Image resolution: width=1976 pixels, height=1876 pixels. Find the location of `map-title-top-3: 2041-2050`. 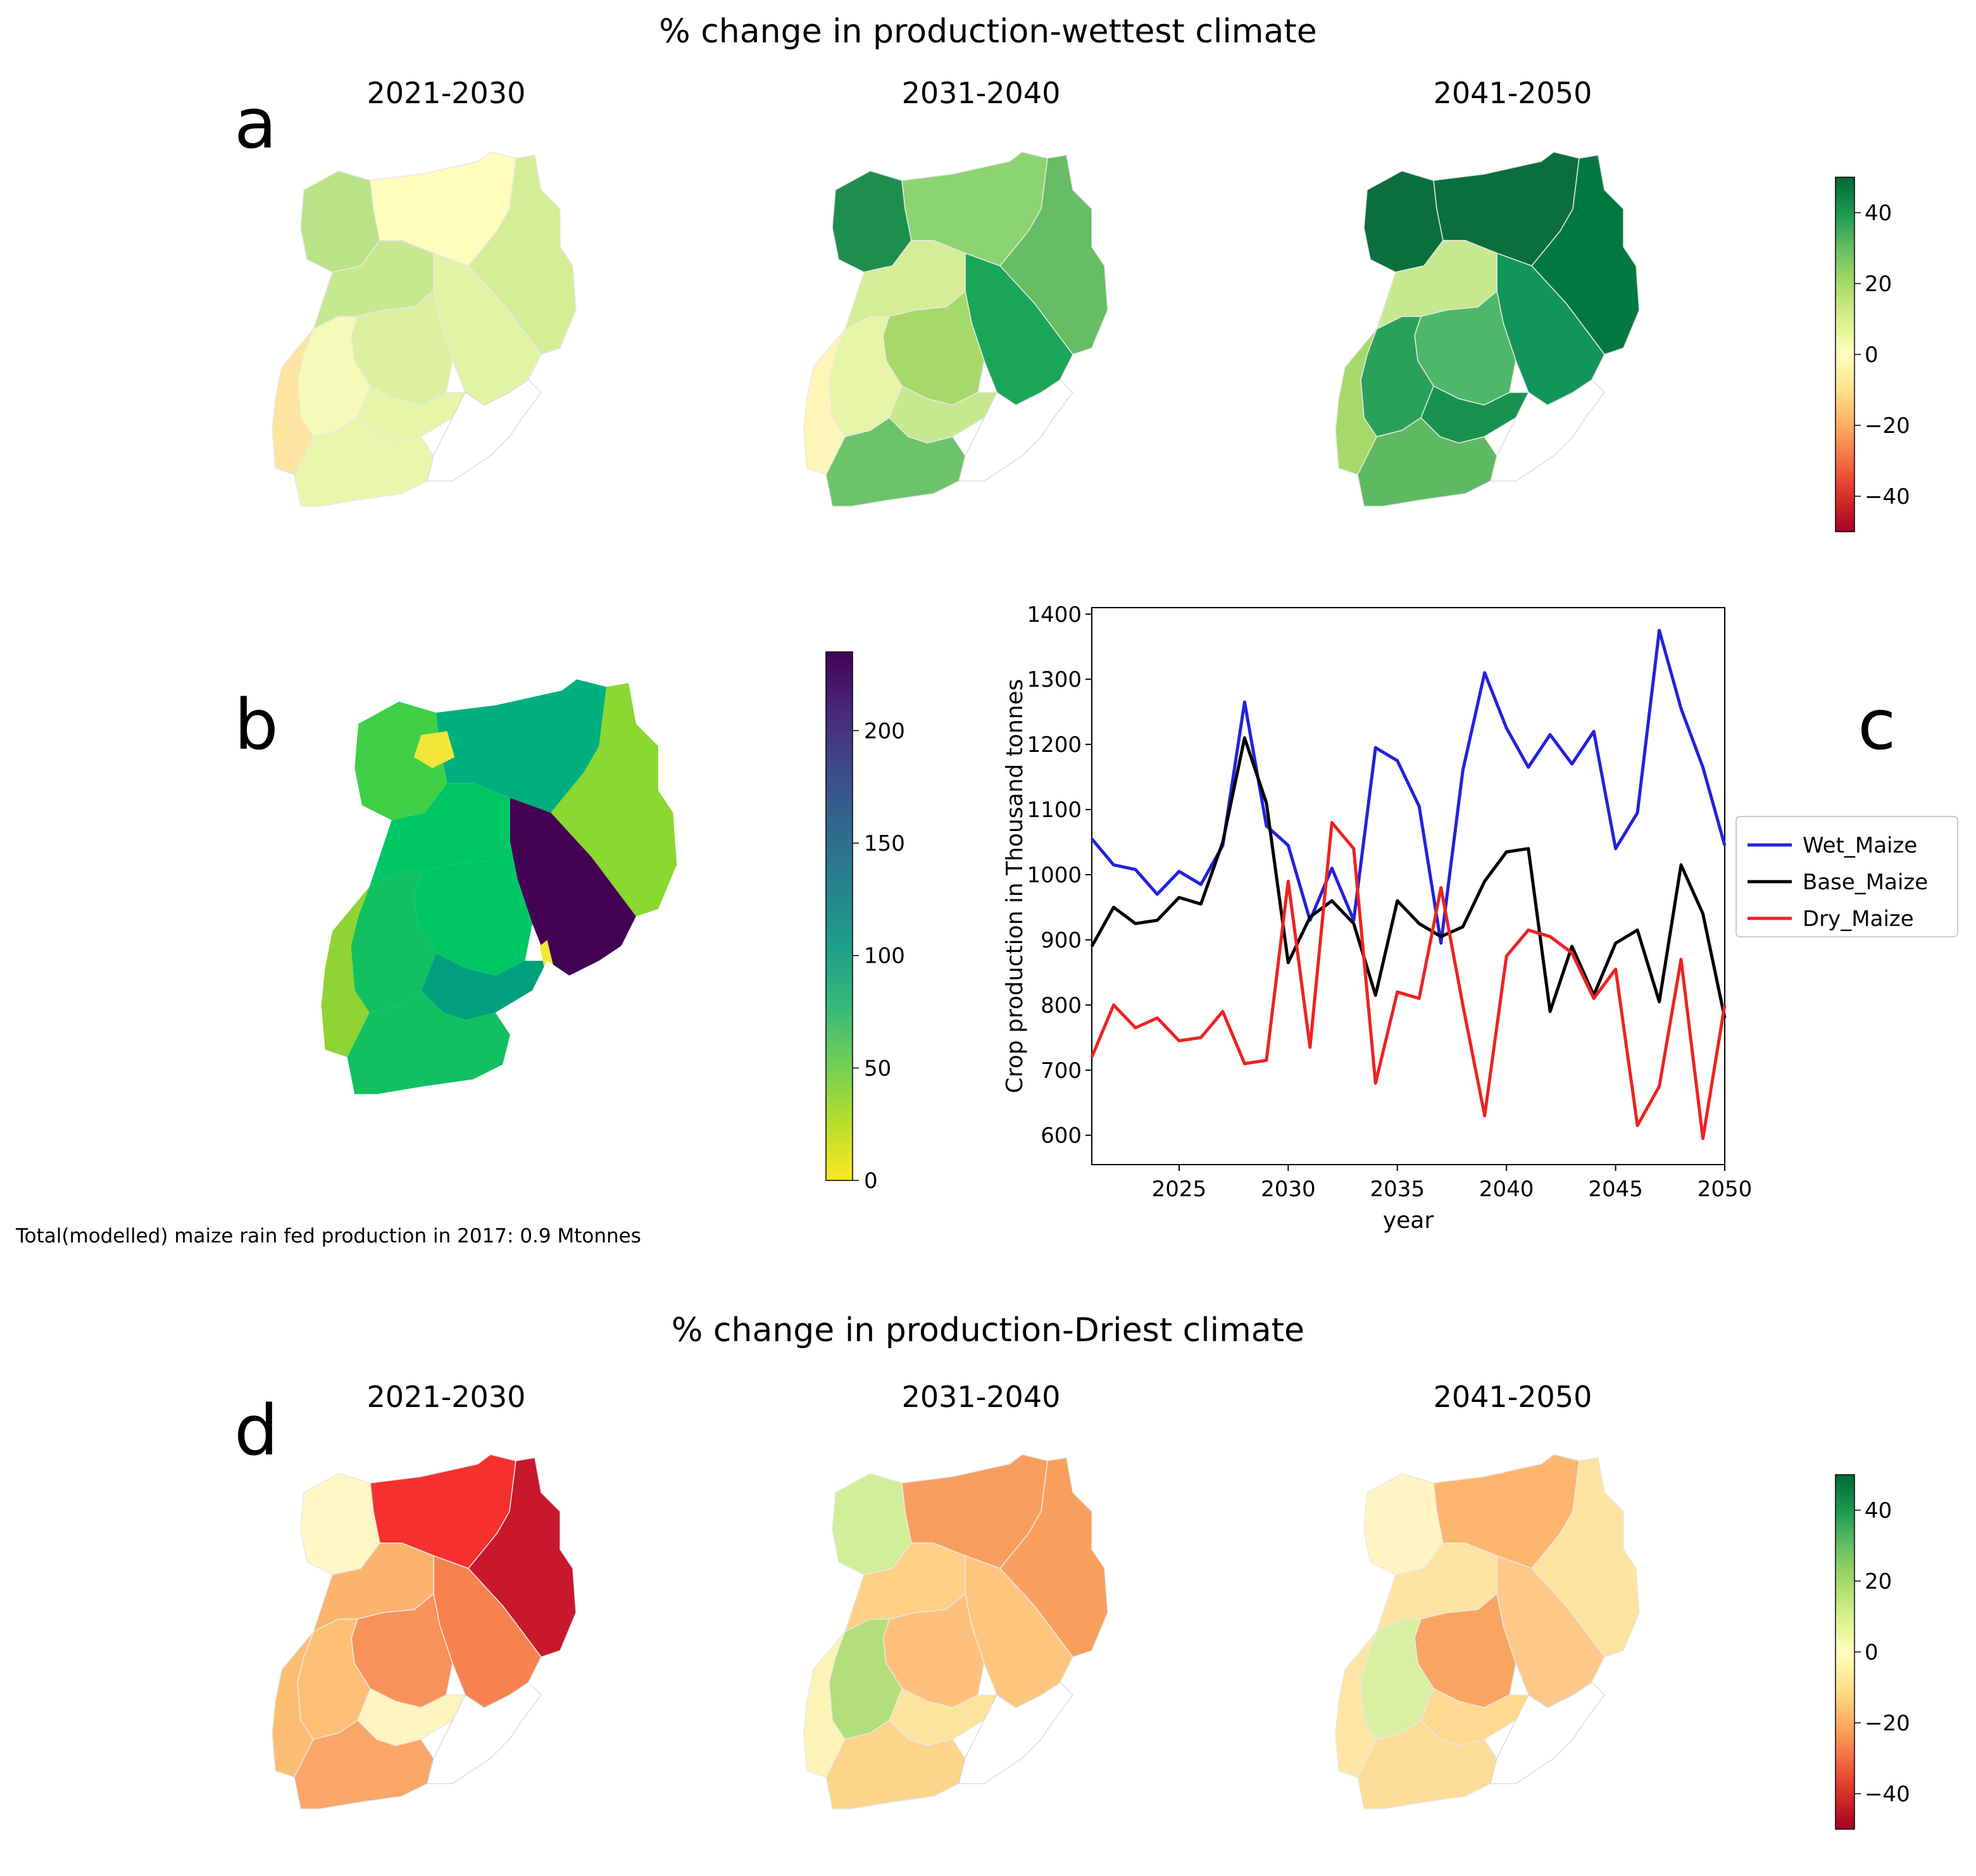

map-title-top-3: 2041-2050 is located at coordinates (1512, 93).